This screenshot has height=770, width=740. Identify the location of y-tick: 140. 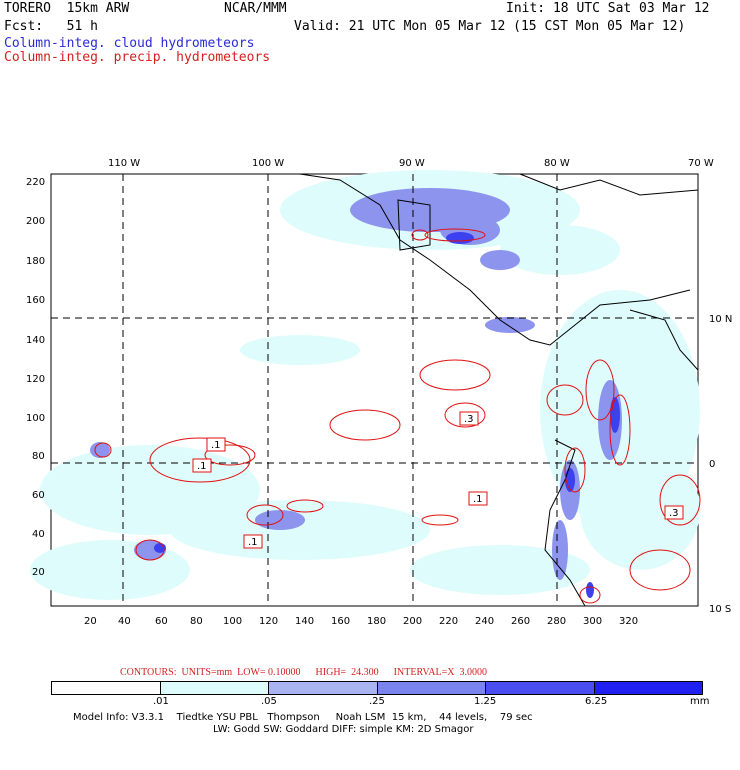
(35, 340).